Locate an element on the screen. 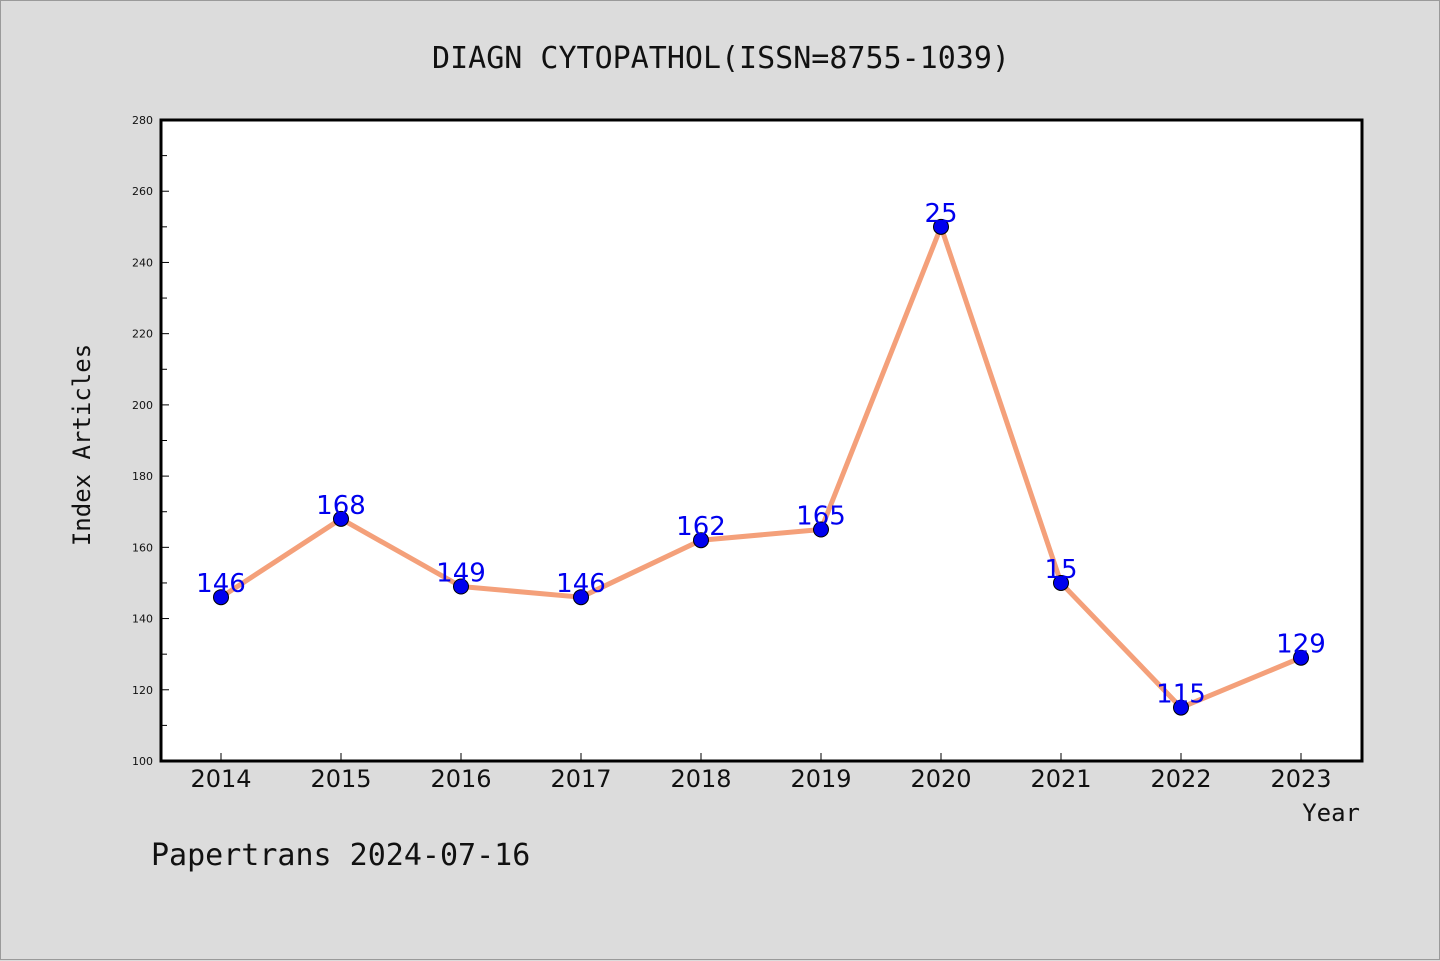 Image resolution: width=1440 pixels, height=961 pixels. x-tick-label: 2020 is located at coordinates (940, 779).